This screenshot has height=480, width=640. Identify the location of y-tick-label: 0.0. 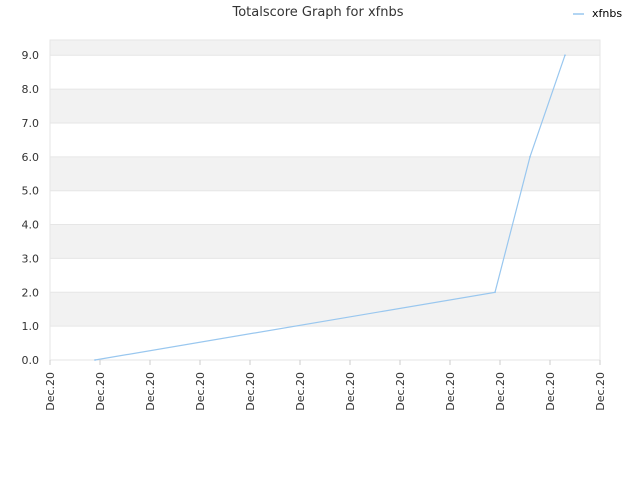
(31, 360).